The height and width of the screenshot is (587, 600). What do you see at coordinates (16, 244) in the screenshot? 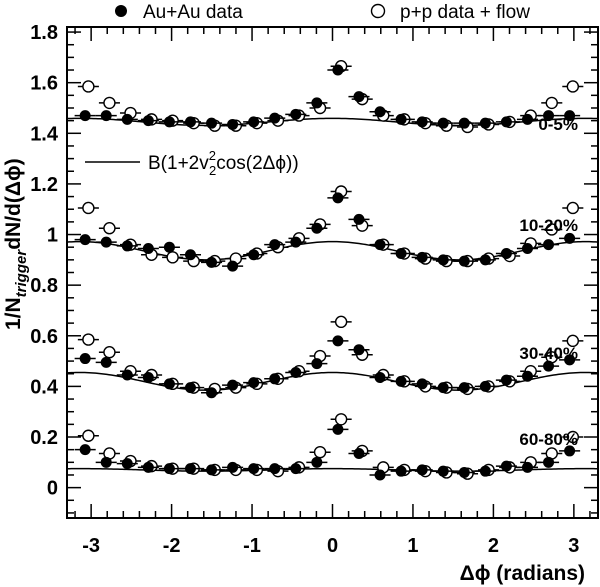
I see `y-axis-title: 1/NtriggerdN/d(Δϕ)` at bounding box center [16, 244].